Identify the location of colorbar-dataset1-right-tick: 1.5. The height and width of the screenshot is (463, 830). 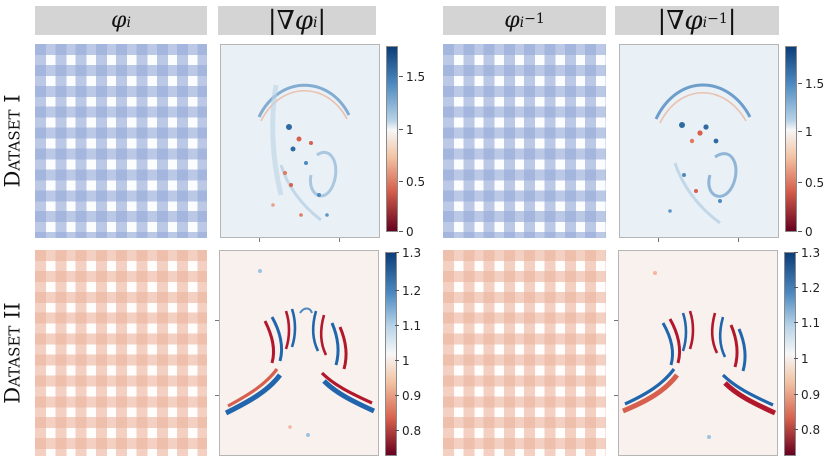
(811, 84).